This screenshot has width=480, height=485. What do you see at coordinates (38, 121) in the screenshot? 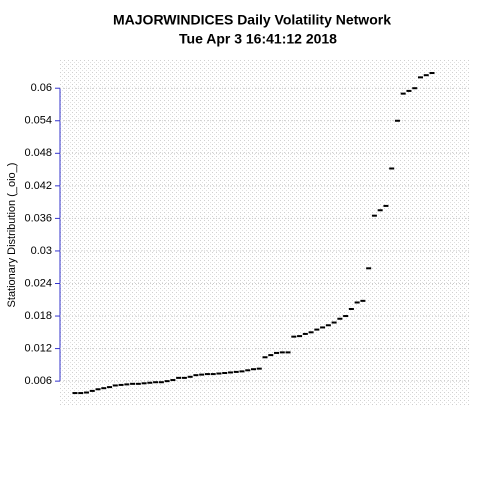
I see `y-tick-label: 0.054` at bounding box center [38, 121].